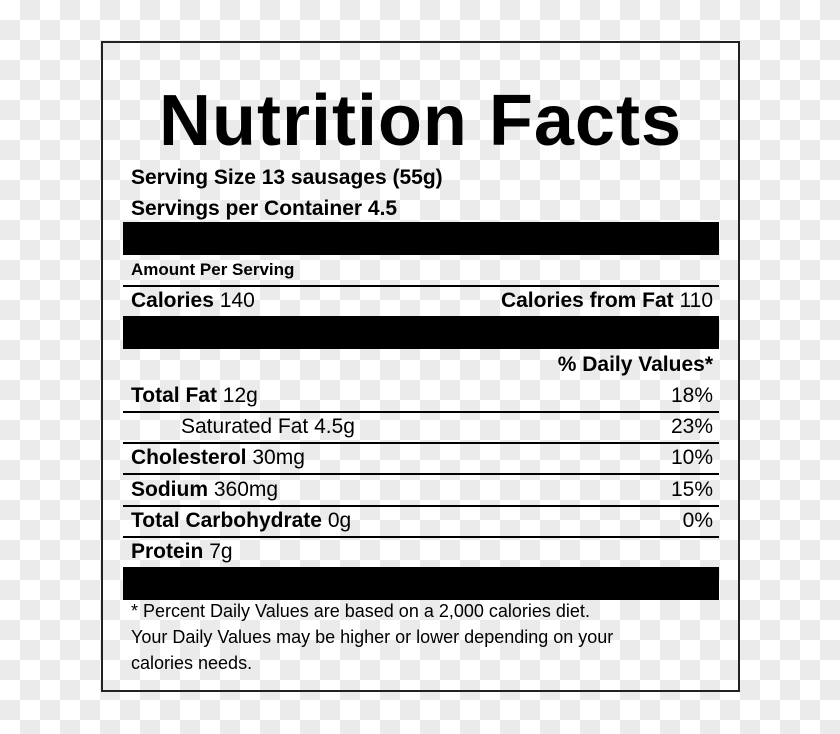 The image size is (840, 734). I want to click on serving-size: Serving Size 13 sausages (55g), so click(287, 177).